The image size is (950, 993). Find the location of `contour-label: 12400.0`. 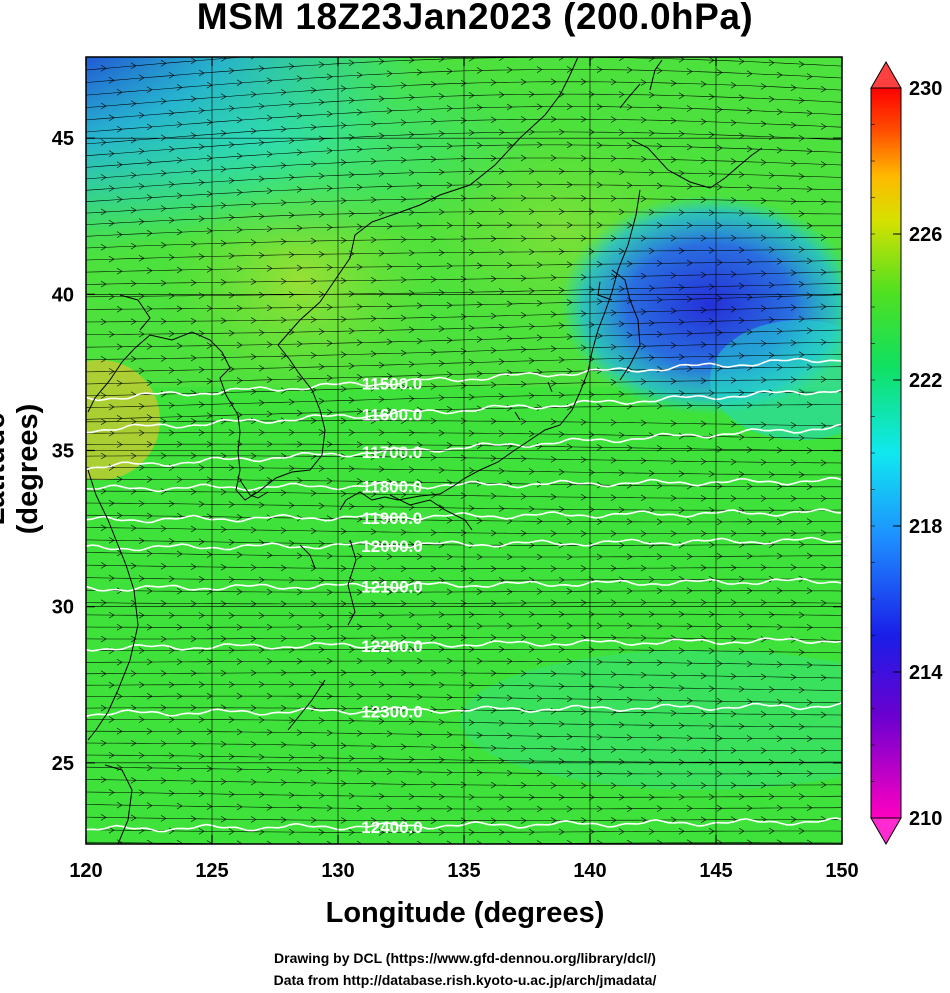

contour-label: 12400.0 is located at coordinates (391, 827).